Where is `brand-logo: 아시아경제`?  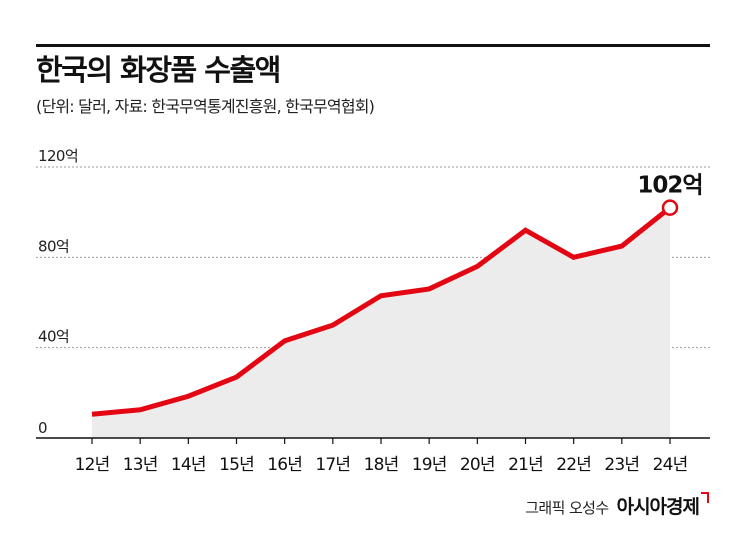 brand-logo: 아시아경제 is located at coordinates (662, 505).